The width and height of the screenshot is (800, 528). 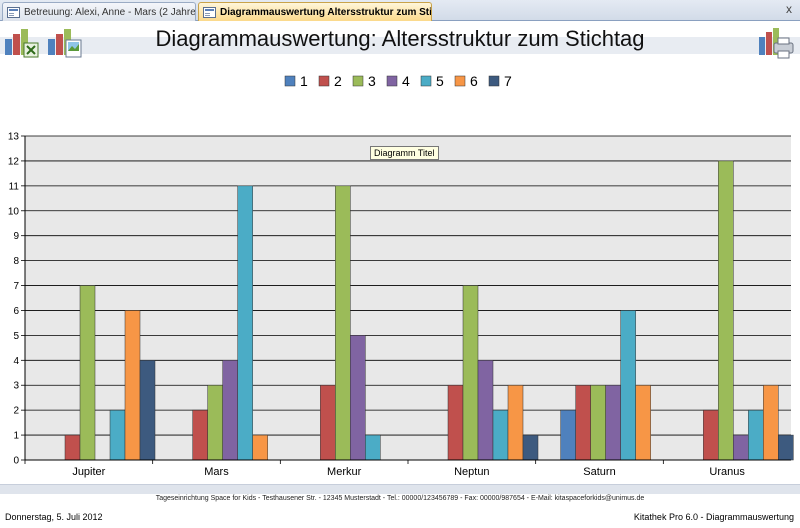 I want to click on y-tick-label: 5, so click(x=16, y=336).